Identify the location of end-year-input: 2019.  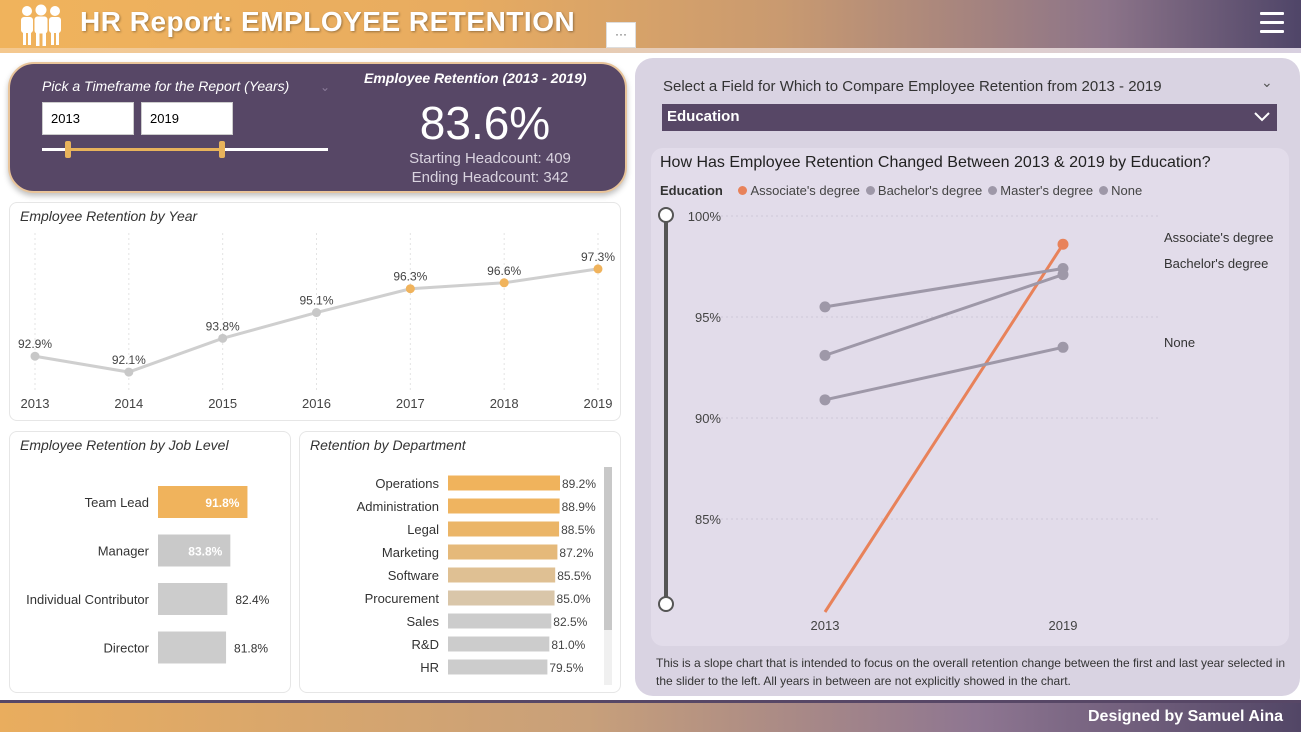
(187, 118).